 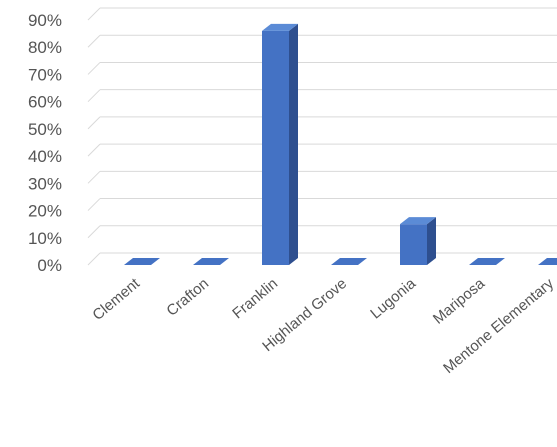 I want to click on y-tick-label: 30%, so click(x=45, y=183).